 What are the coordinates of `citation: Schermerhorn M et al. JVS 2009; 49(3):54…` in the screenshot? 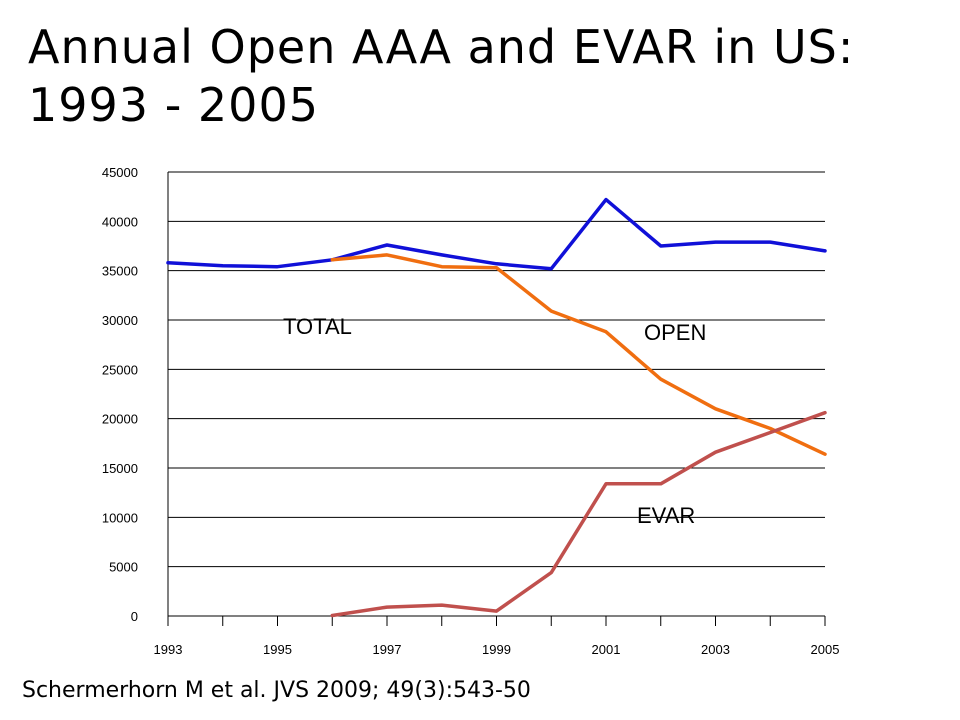 It's located at (276, 690).